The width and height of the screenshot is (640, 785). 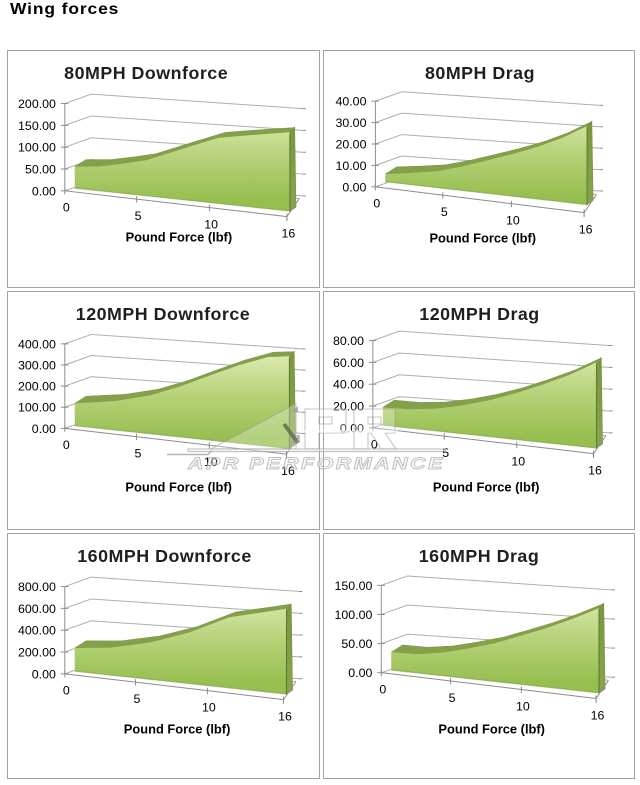 I want to click on svg-text: 120MPH Drag, so click(x=479, y=314).